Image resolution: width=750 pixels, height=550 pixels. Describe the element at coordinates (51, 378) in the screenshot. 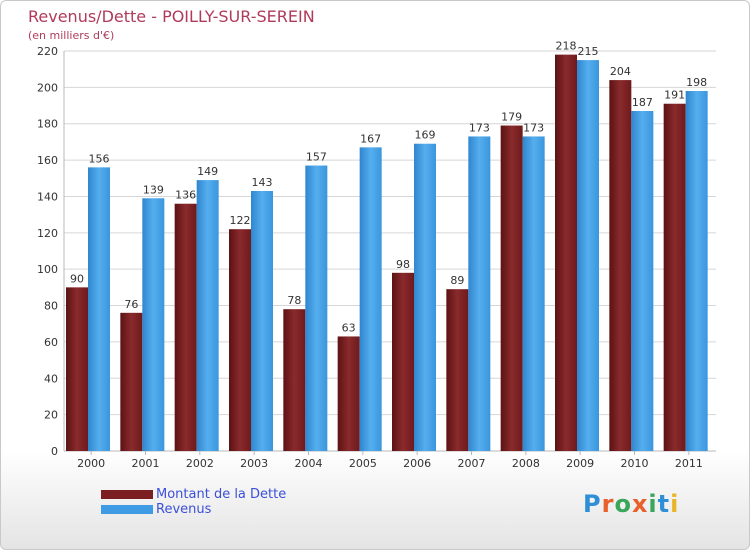

I see `y-tick-label: 40` at that location.